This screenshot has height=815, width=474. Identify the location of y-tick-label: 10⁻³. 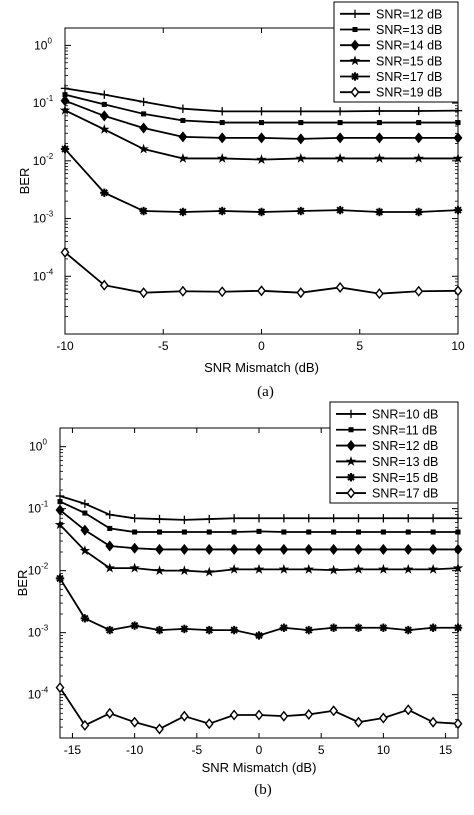
(43, 218).